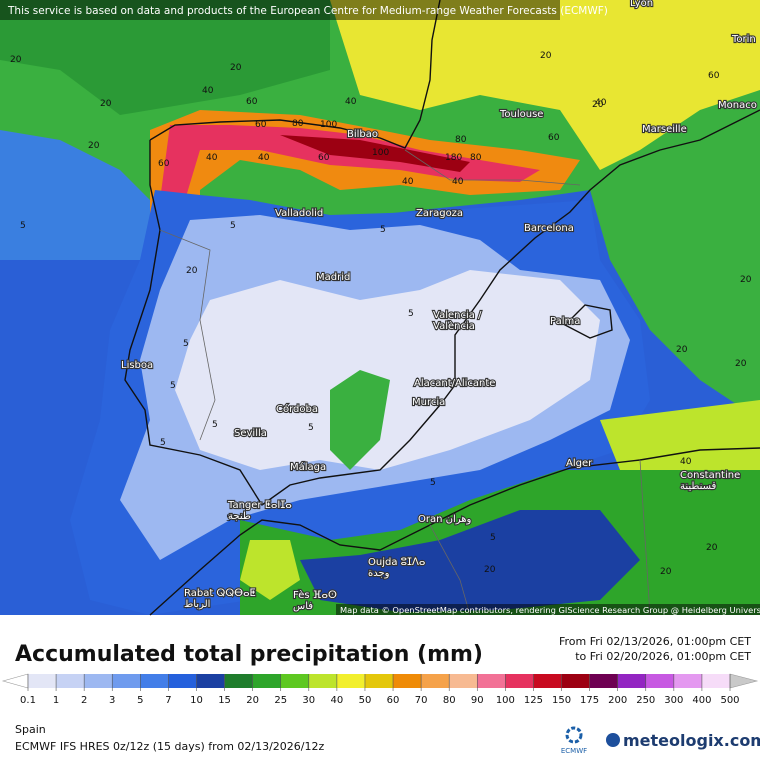 This screenshot has width=760, height=760. Describe the element at coordinates (393, 700) in the screenshot. I see `legend-label: 60` at that location.